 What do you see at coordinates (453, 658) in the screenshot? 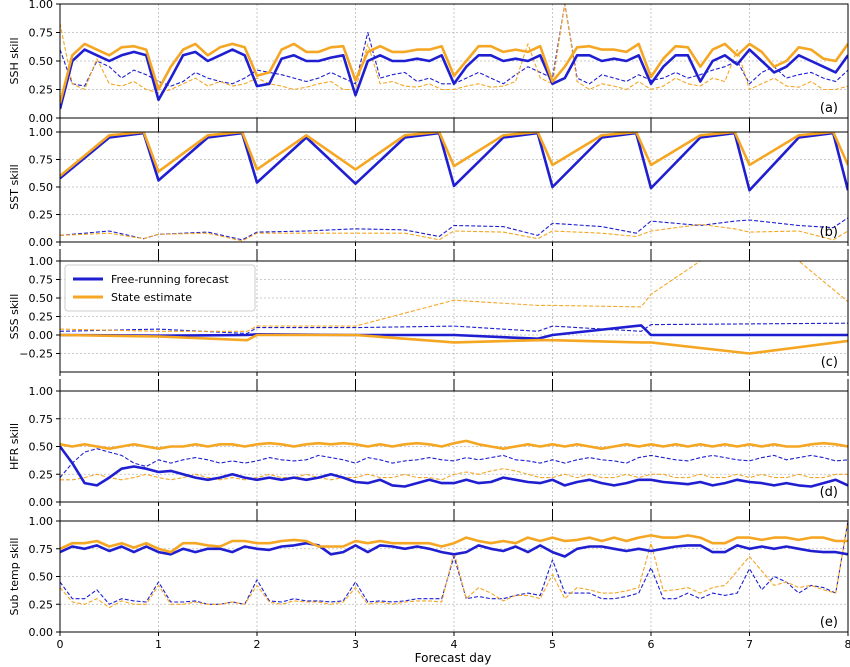
I see `x-axis-label: Forecast day` at bounding box center [453, 658].